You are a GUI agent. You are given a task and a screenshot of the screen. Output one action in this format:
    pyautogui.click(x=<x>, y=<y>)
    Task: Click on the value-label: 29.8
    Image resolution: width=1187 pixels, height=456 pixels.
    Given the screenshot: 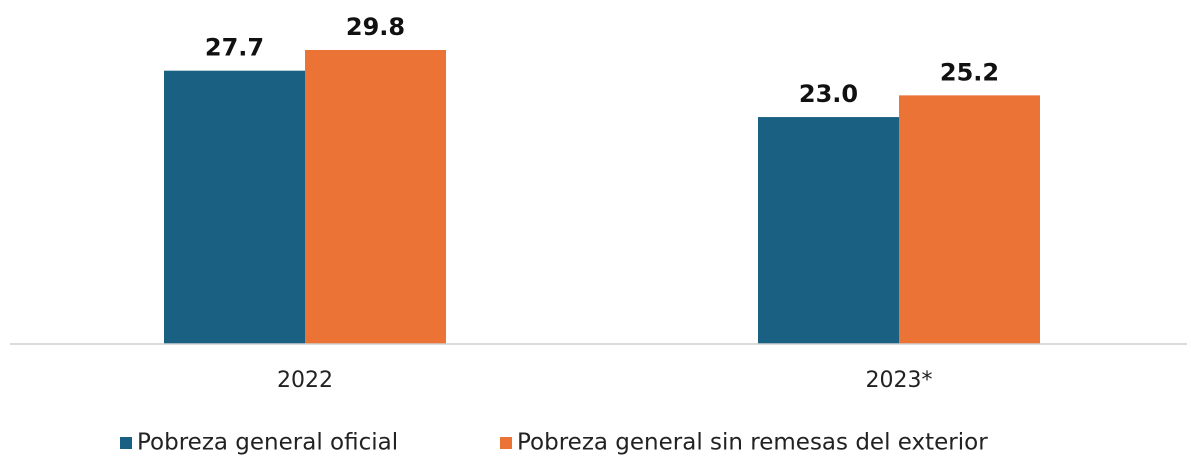 What is the action you would take?
    pyautogui.click(x=375, y=27)
    